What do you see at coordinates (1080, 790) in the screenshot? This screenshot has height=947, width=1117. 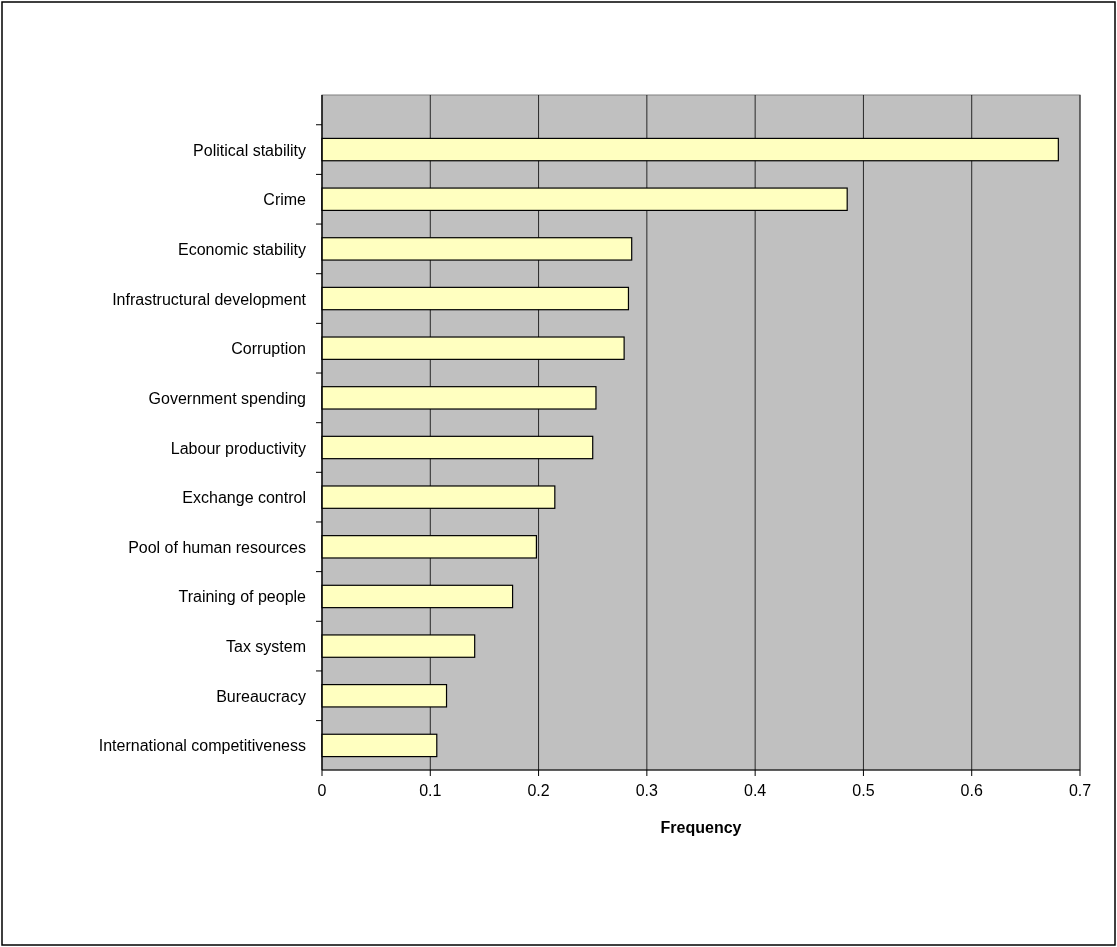 I see `x-tick-label: 0.7` at bounding box center [1080, 790].